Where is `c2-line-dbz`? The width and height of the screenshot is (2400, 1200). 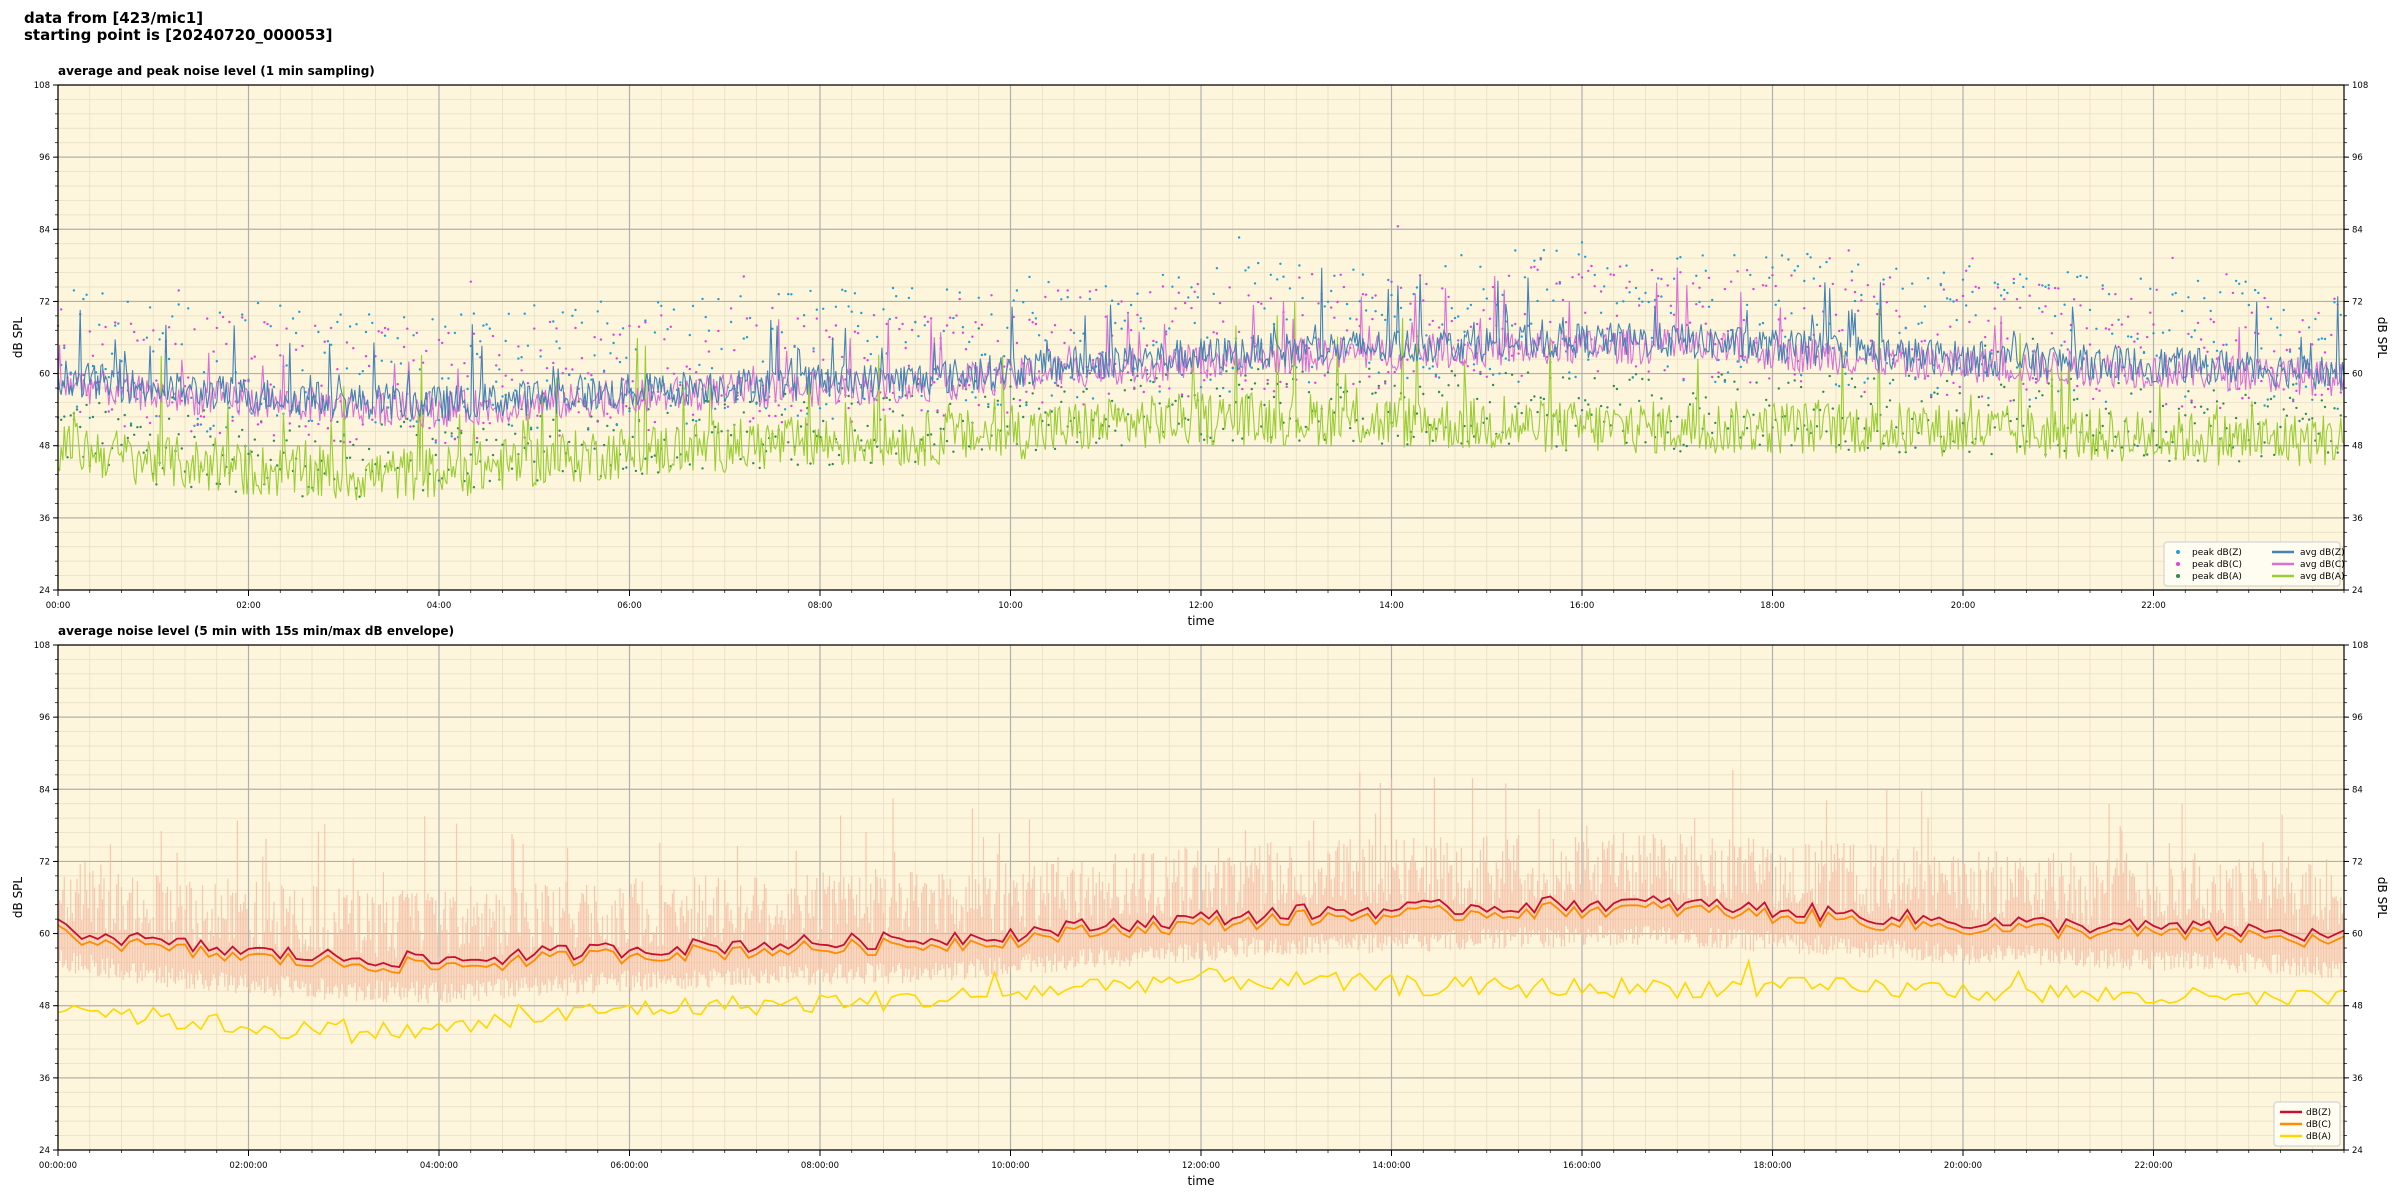
c2-line-dbz is located at coordinates (1201, 931).